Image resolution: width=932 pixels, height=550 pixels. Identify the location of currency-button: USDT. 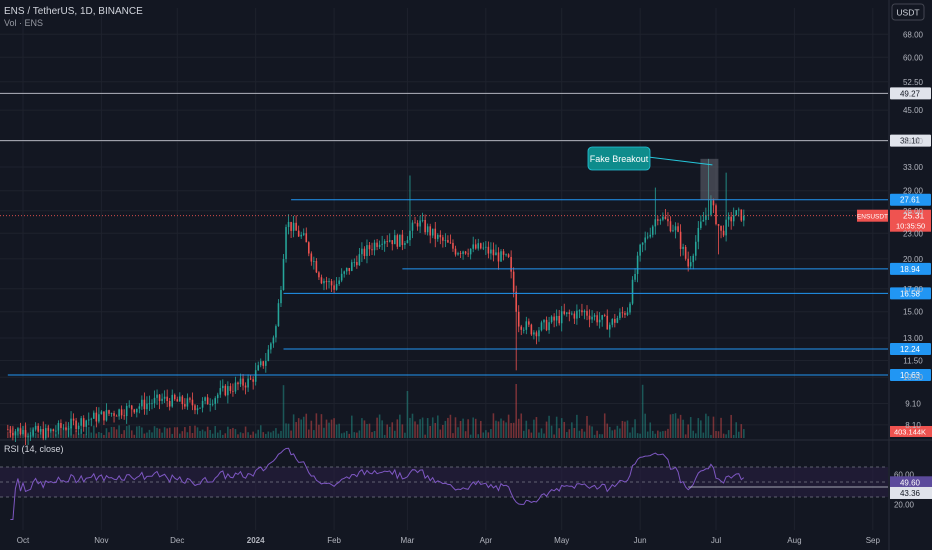
(908, 12).